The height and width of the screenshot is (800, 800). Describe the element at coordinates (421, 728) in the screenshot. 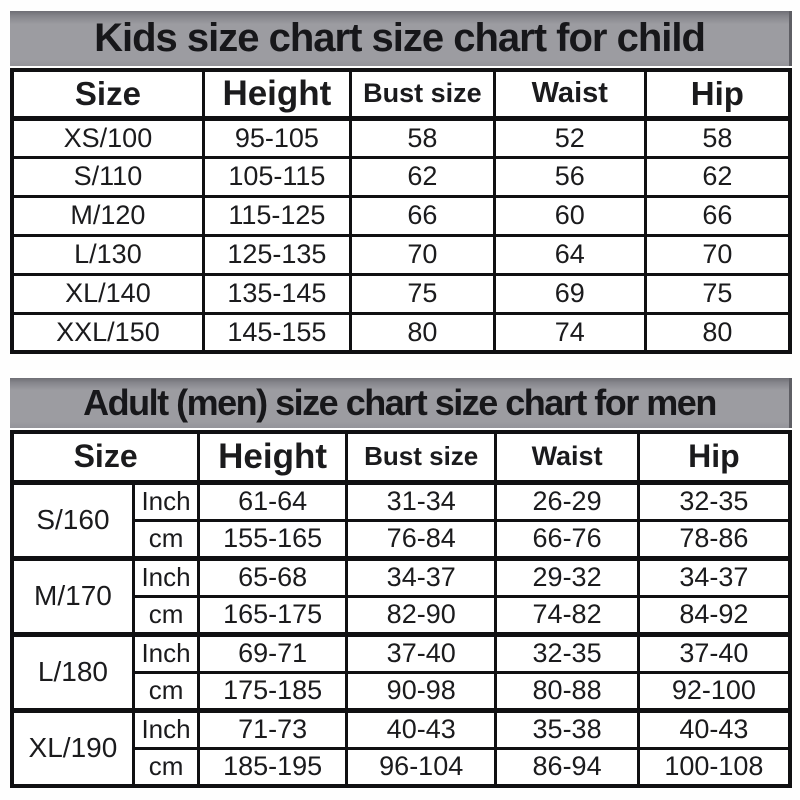

I see `adult-bust-value: 40-43` at that location.